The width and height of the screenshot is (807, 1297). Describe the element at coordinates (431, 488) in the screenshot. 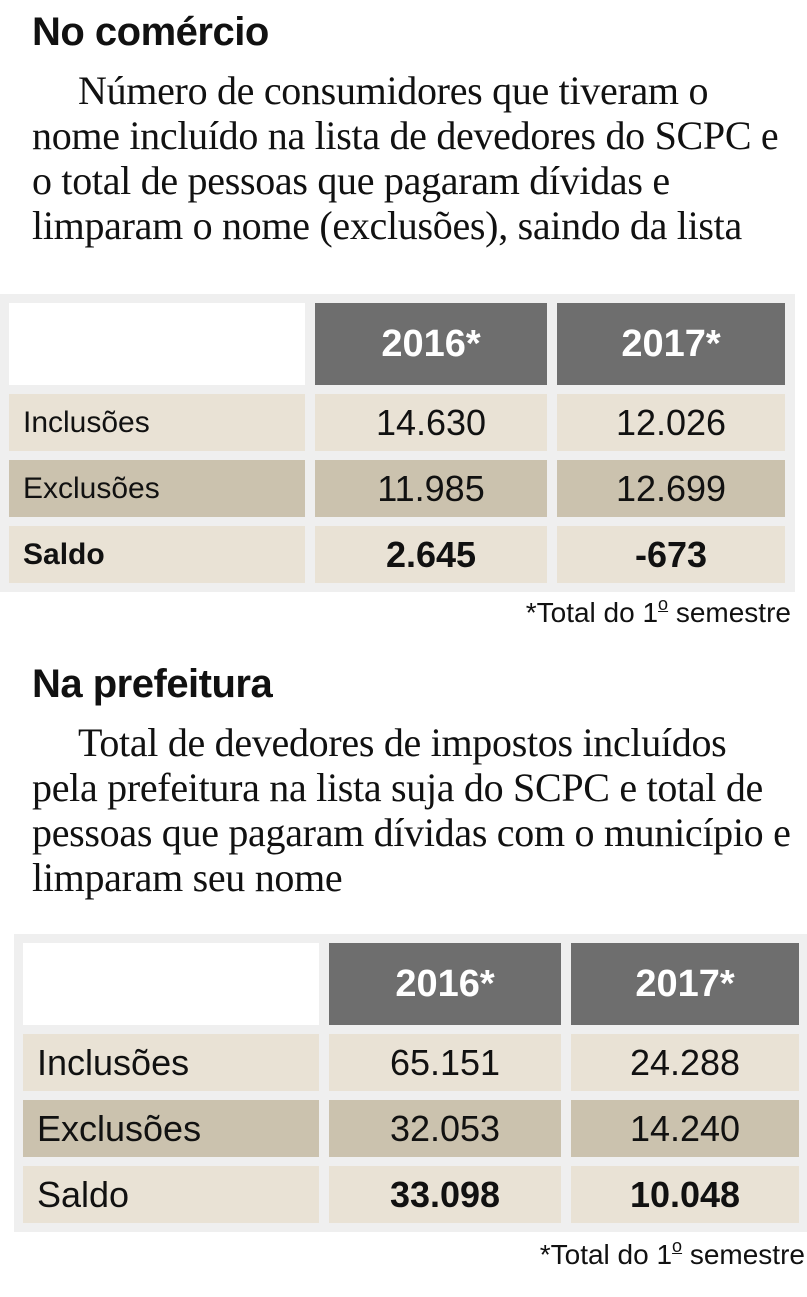

I see `cell-exclusoes-2016: 11.985` at that location.